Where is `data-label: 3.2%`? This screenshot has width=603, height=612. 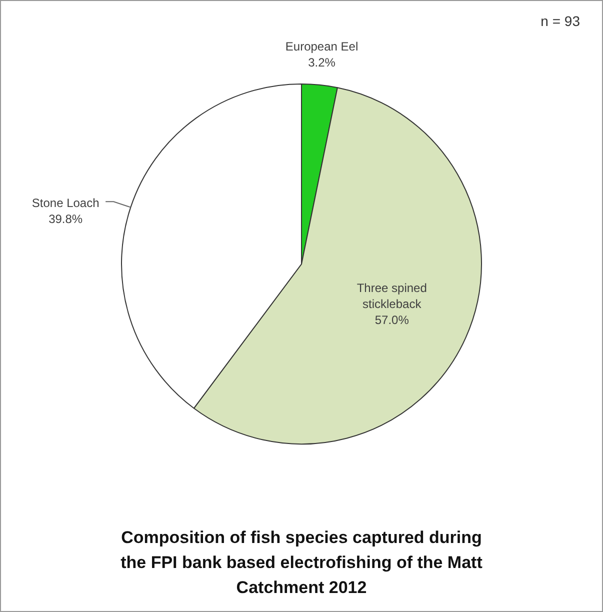
data-label: 3.2% is located at coordinates (322, 62).